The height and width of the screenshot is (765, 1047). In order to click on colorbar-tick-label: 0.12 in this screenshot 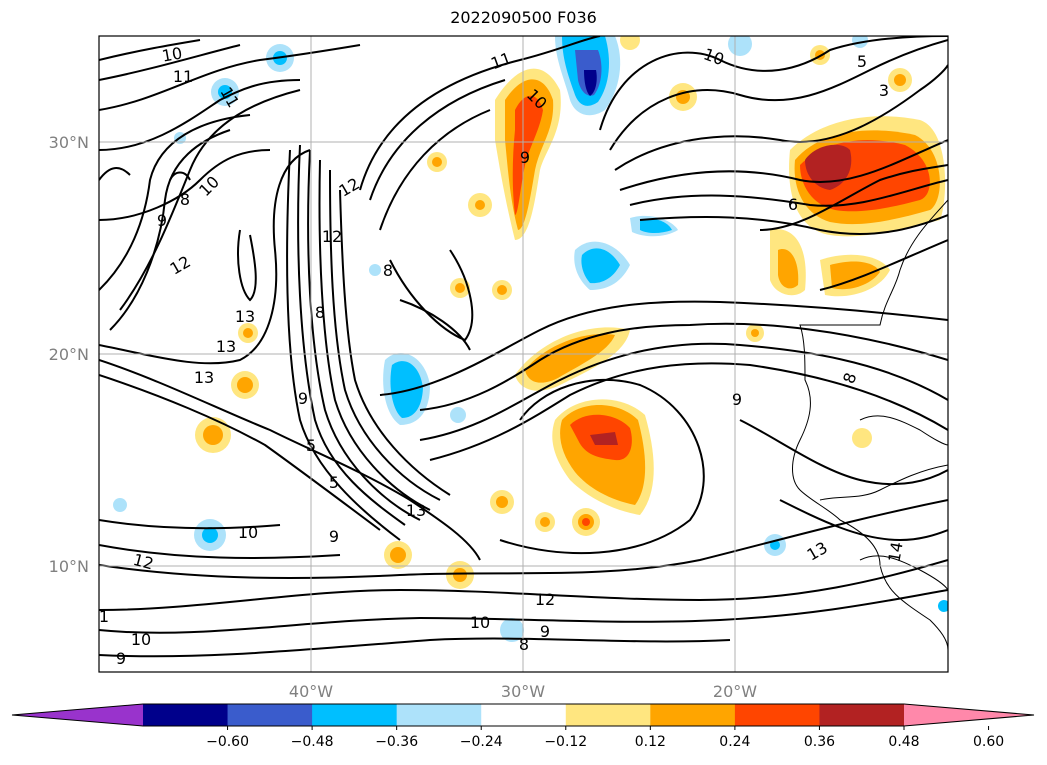, I will do `click(650, 742)`.